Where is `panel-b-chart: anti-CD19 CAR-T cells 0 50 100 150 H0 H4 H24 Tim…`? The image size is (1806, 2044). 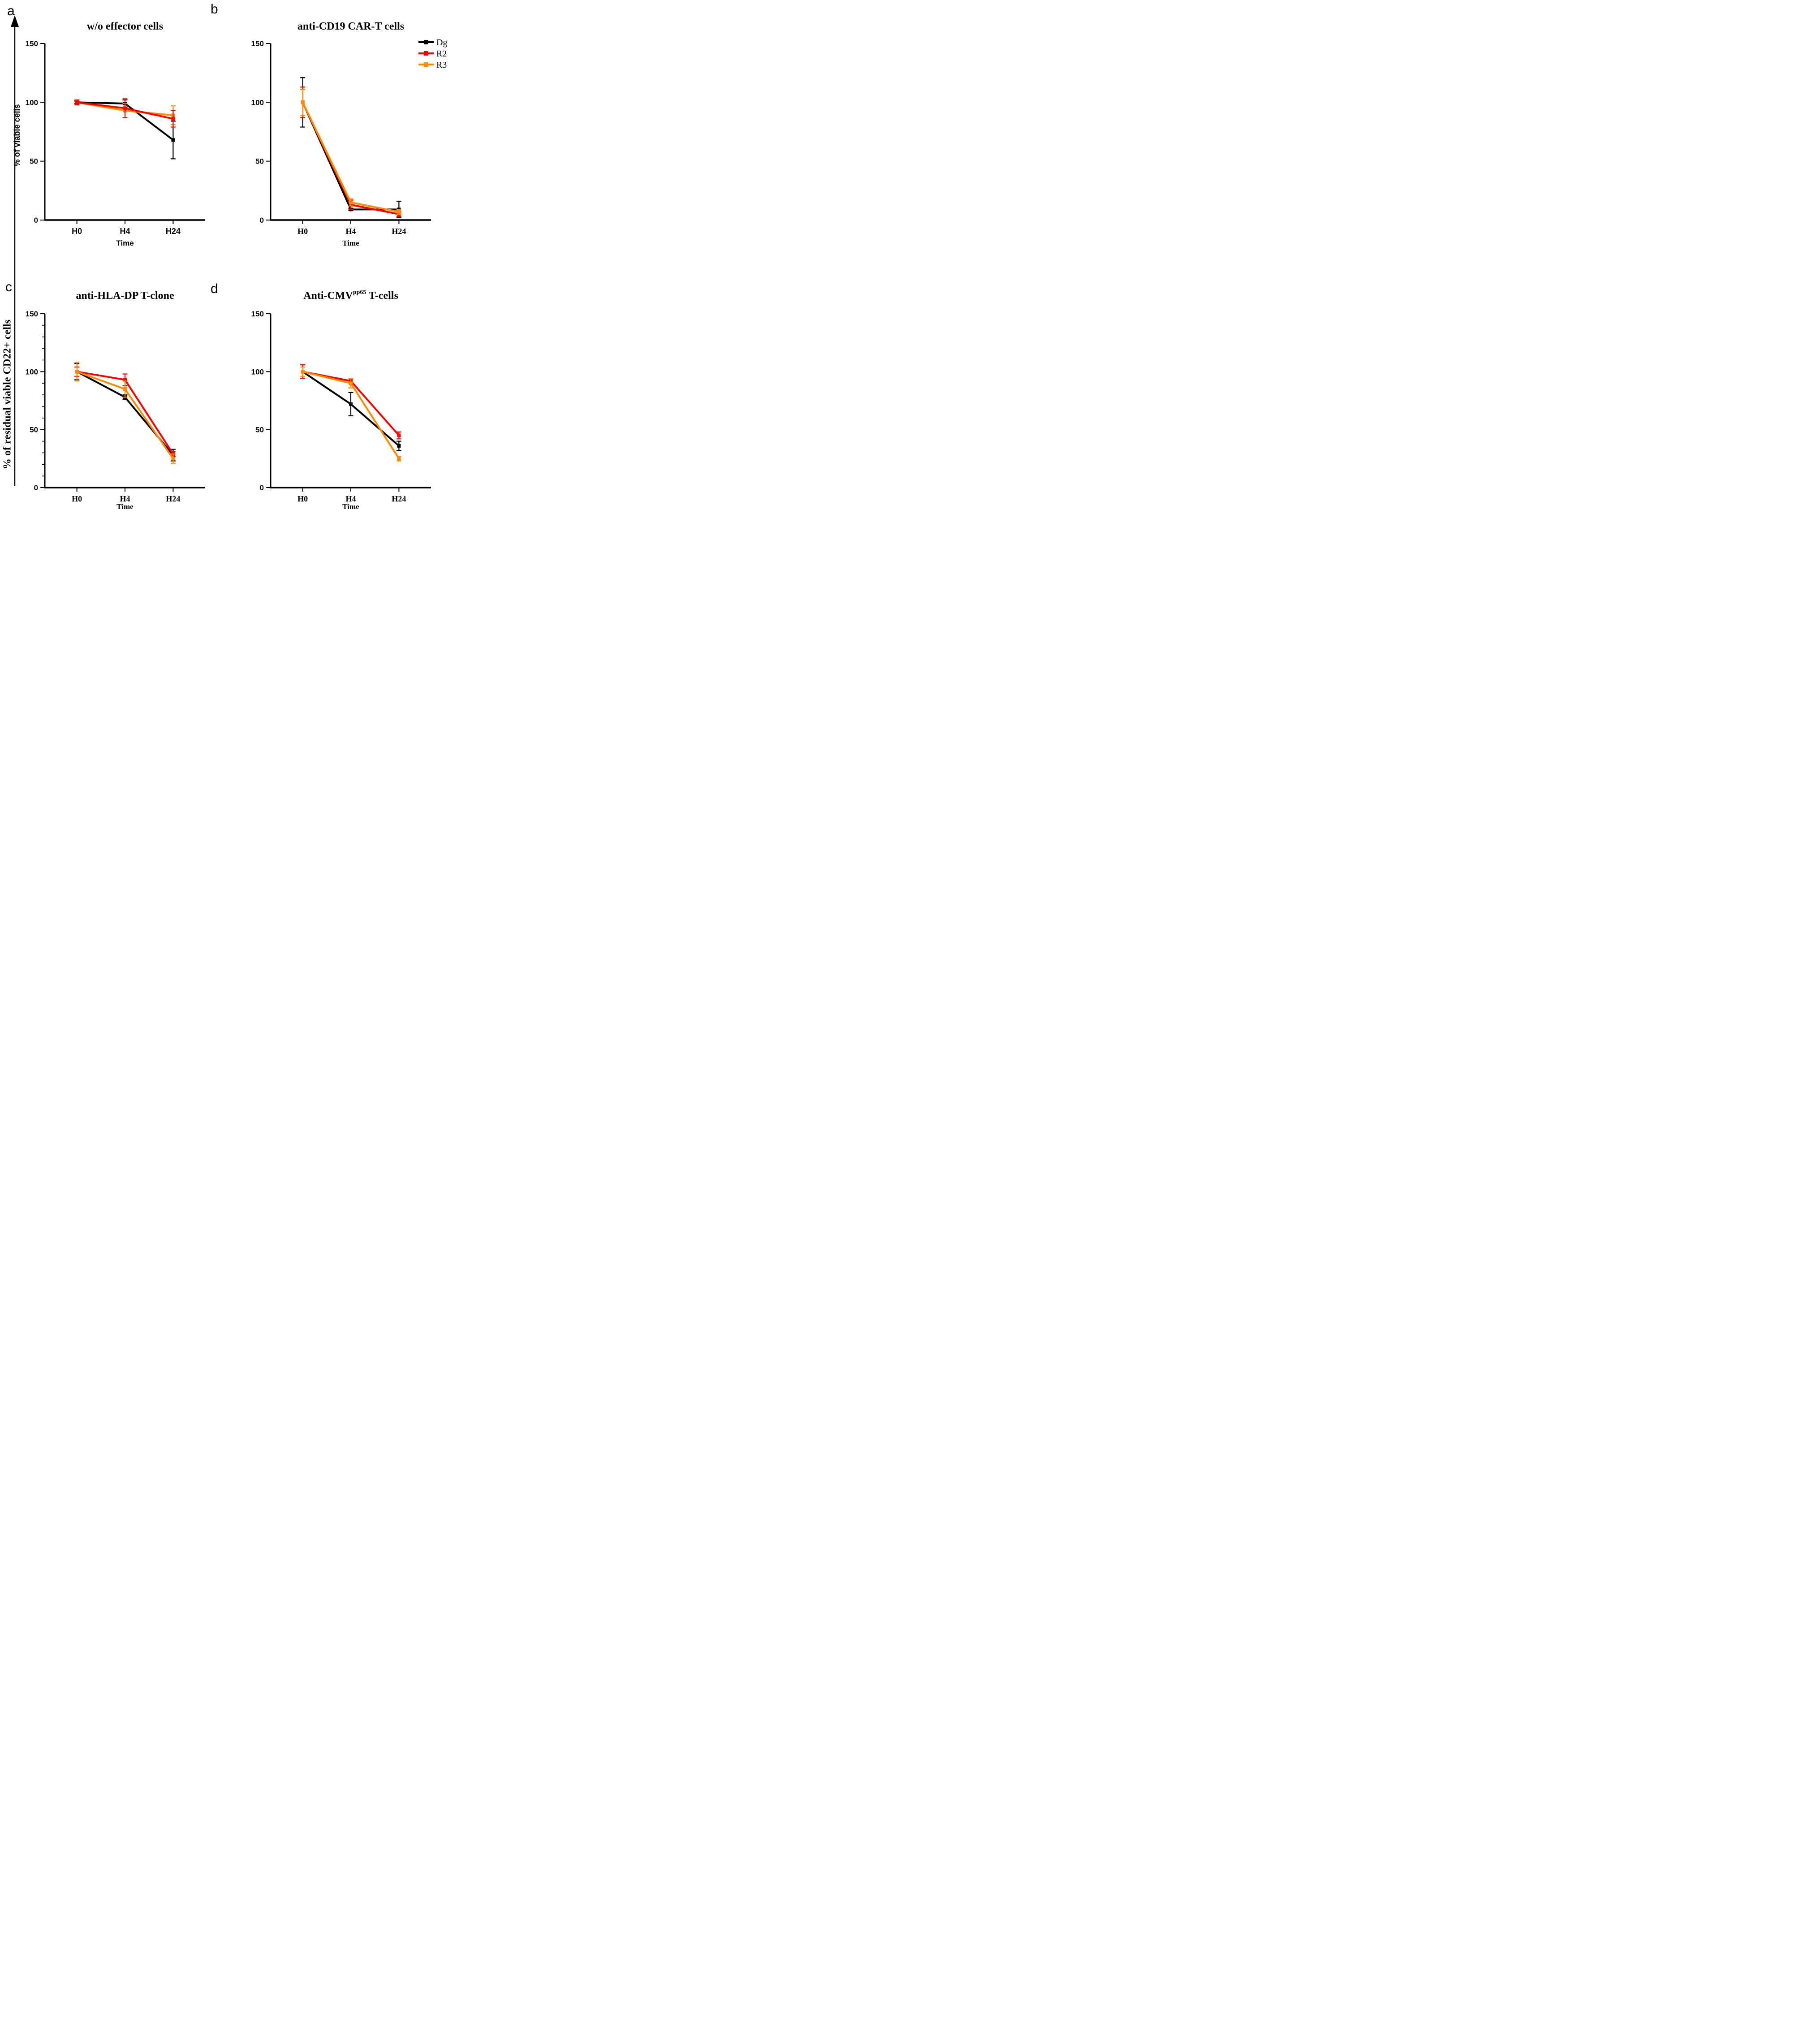 panel-b-chart: anti-CD19 CAR-T cells 0 50 100 150 H0 H4 H24 Tim… is located at coordinates (339, 127).